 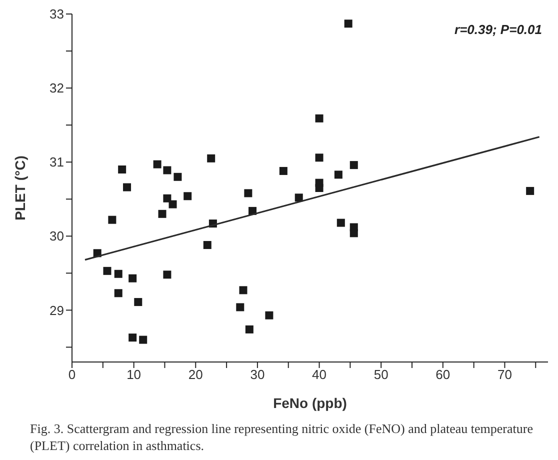 I want to click on y-tick-label: 33, so click(x=57, y=14).